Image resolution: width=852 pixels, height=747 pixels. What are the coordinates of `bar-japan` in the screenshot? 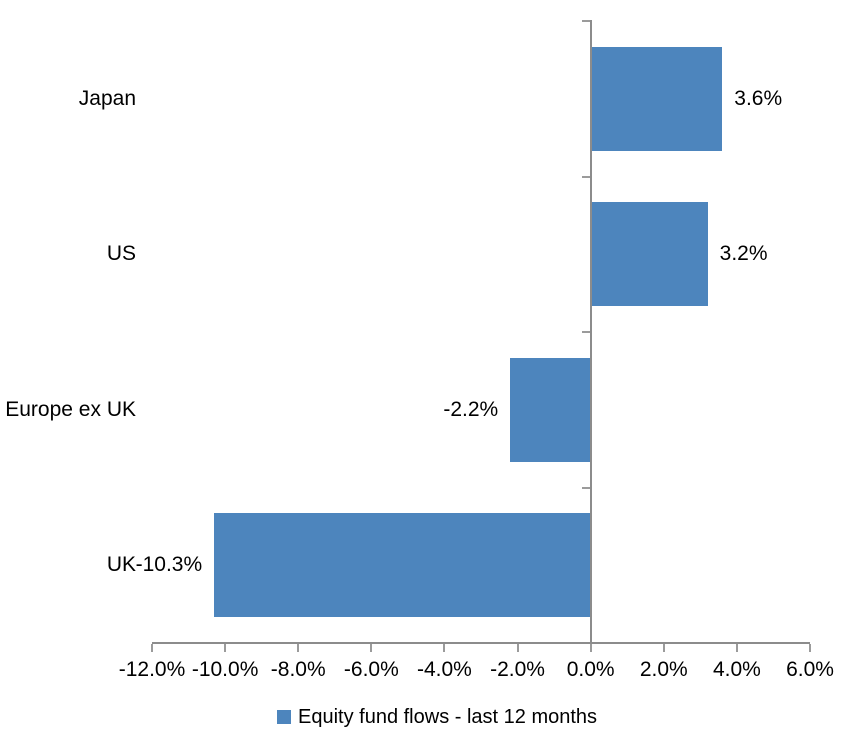 It's located at (656, 98).